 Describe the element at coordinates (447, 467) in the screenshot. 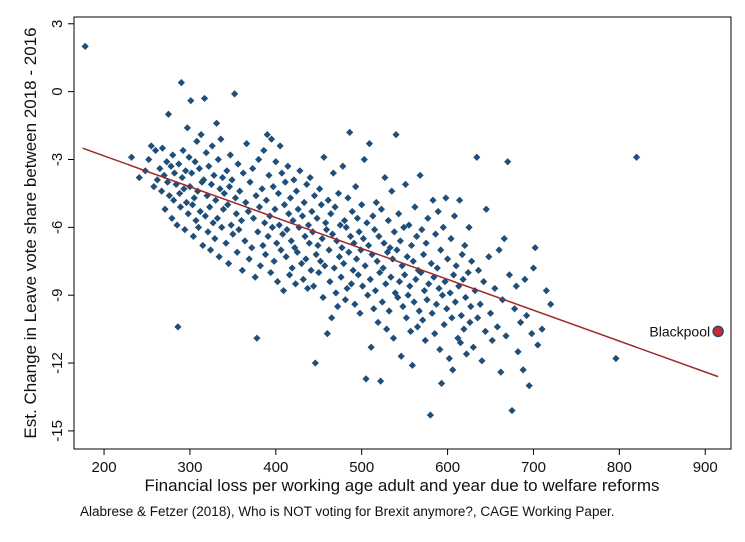

I see `x-tick-label: 600` at that location.